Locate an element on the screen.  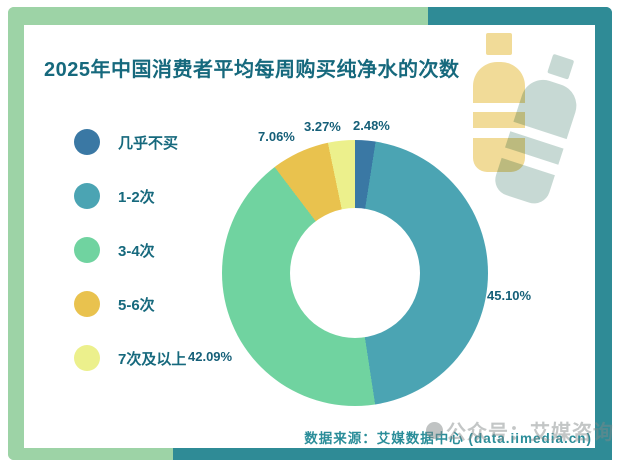
frame-top-left is located at coordinates (218, 16).